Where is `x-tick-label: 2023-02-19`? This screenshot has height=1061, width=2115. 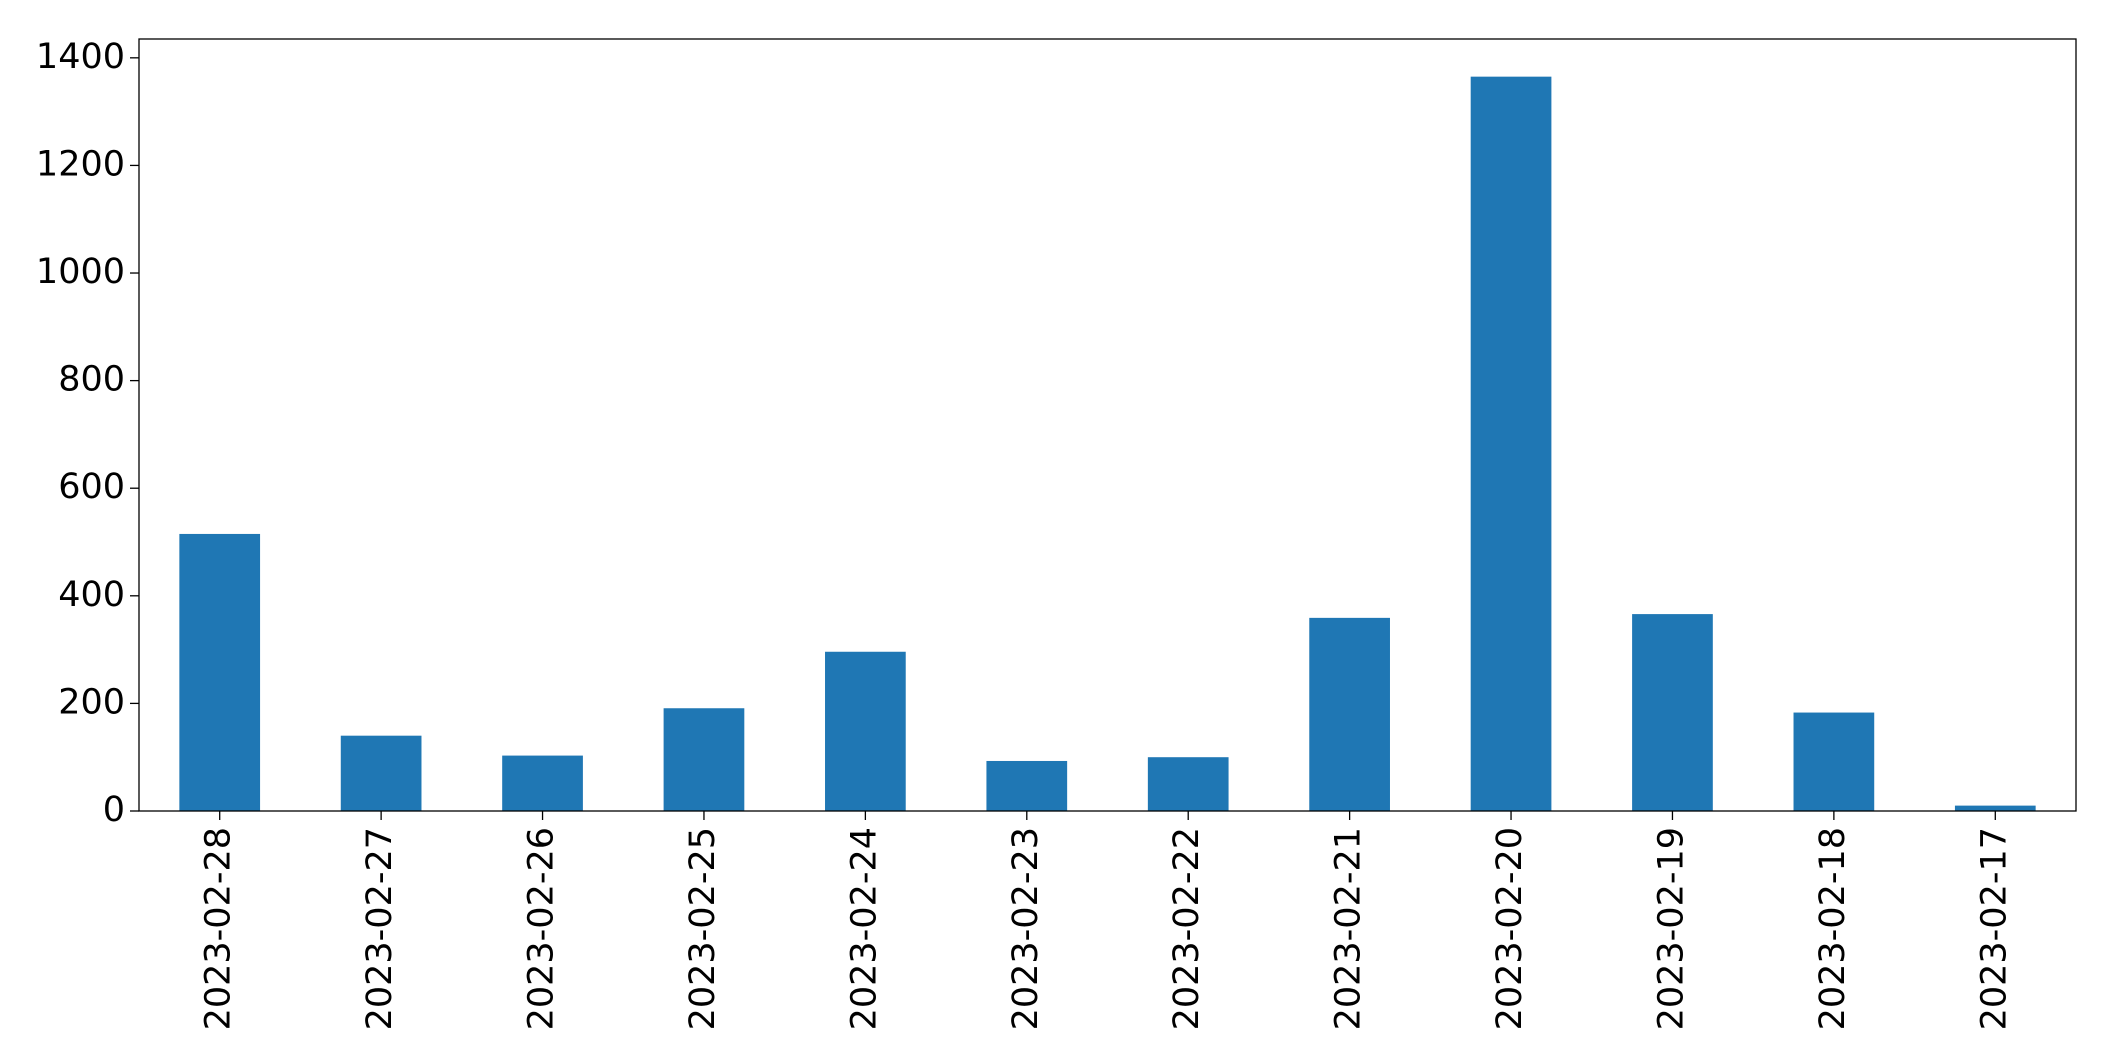
x-tick-label: 2023-02-19 is located at coordinates (1671, 928).